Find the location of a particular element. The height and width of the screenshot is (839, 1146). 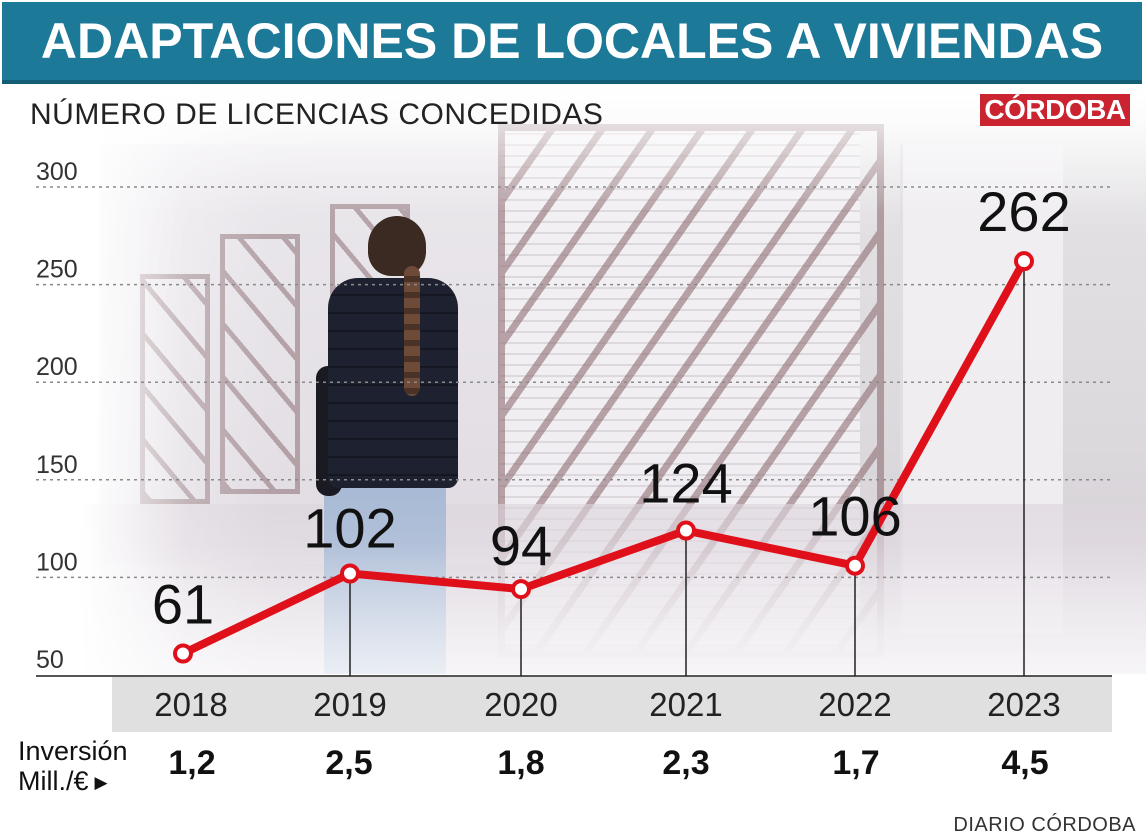

y-tick-label-250: 250 is located at coordinates (57, 270).